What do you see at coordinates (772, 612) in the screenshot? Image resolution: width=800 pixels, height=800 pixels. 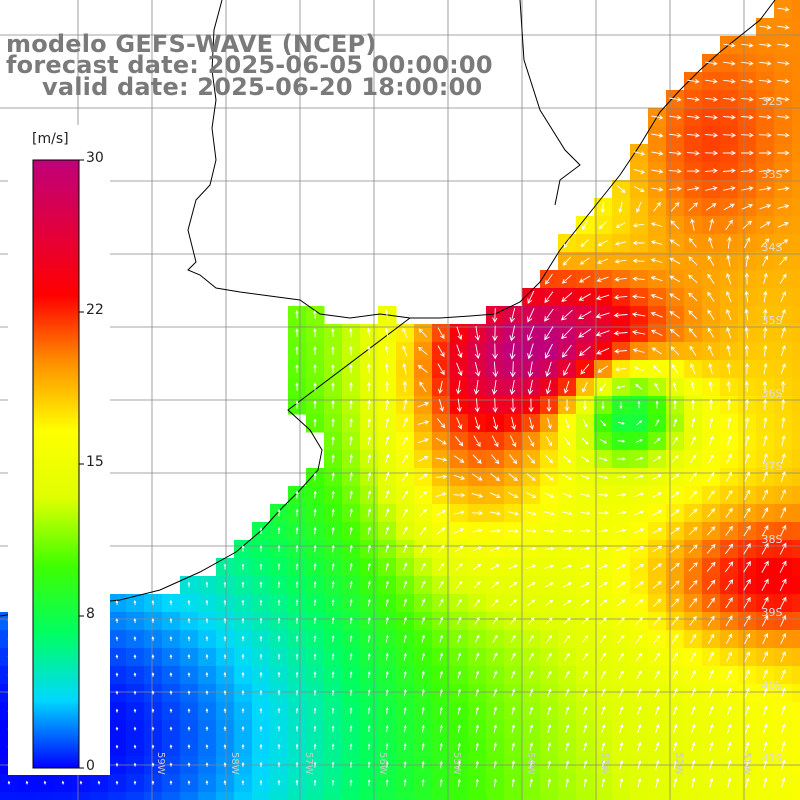 I see `lat-label: 39S` at bounding box center [772, 612].